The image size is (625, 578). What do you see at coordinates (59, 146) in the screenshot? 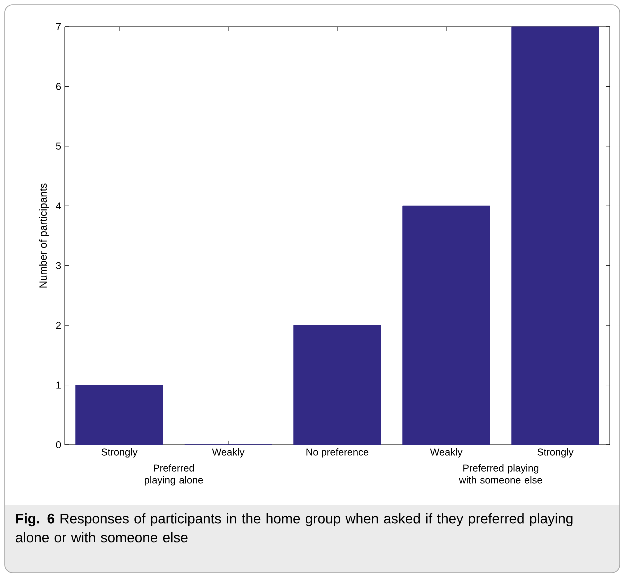
I see `y-tick-label: 5` at bounding box center [59, 146].